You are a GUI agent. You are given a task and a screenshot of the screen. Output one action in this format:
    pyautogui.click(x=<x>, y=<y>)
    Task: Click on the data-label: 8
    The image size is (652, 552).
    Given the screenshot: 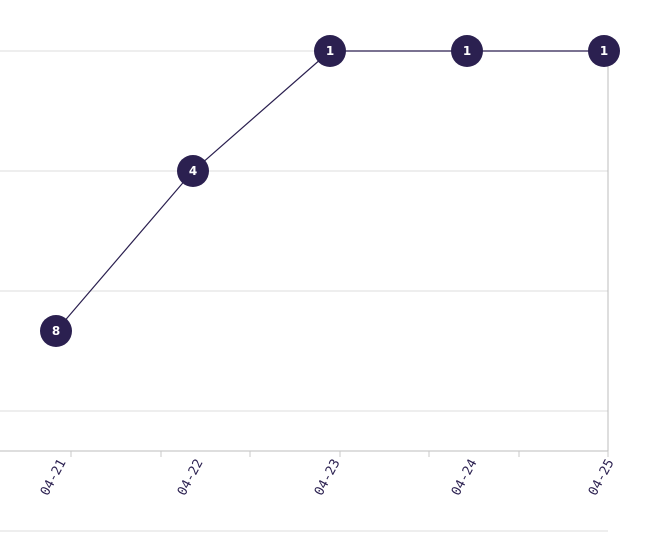 What is the action you would take?
    pyautogui.click(x=56, y=331)
    